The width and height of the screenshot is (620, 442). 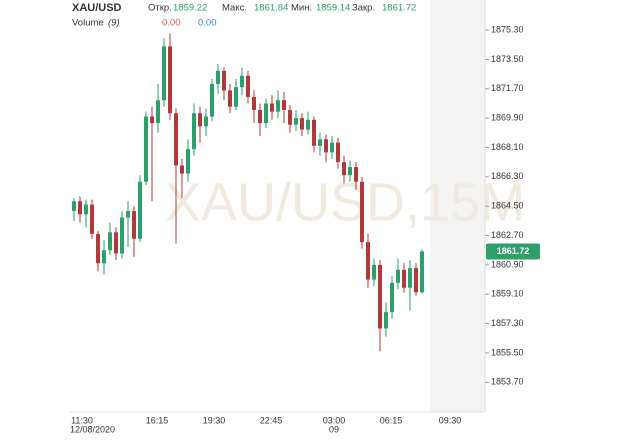 What do you see at coordinates (450, 420) in the screenshot?
I see `x-tick-label: 09:30` at bounding box center [450, 420].